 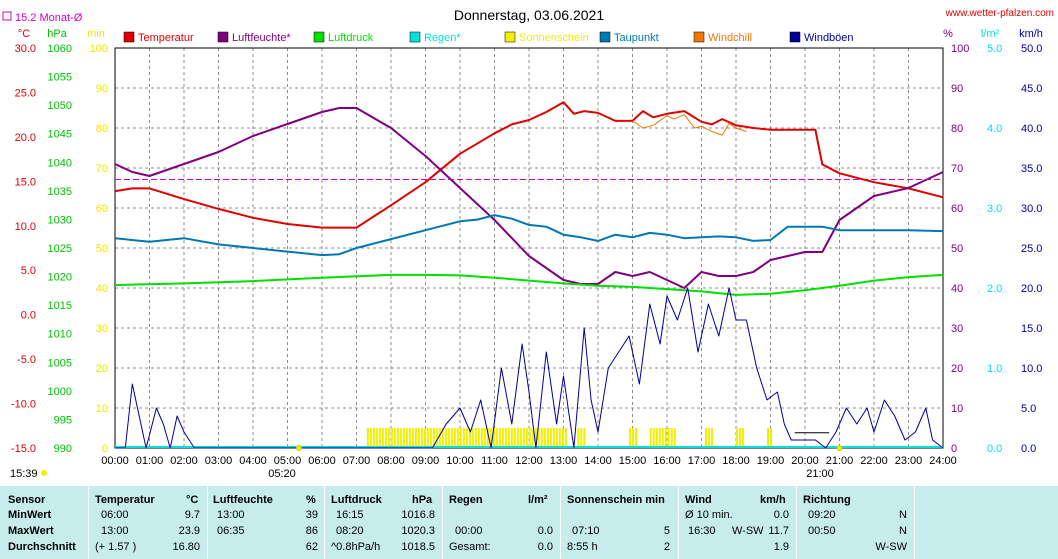 I want to click on wind-axis-tick-label: 0.0, so click(x=1028, y=449).